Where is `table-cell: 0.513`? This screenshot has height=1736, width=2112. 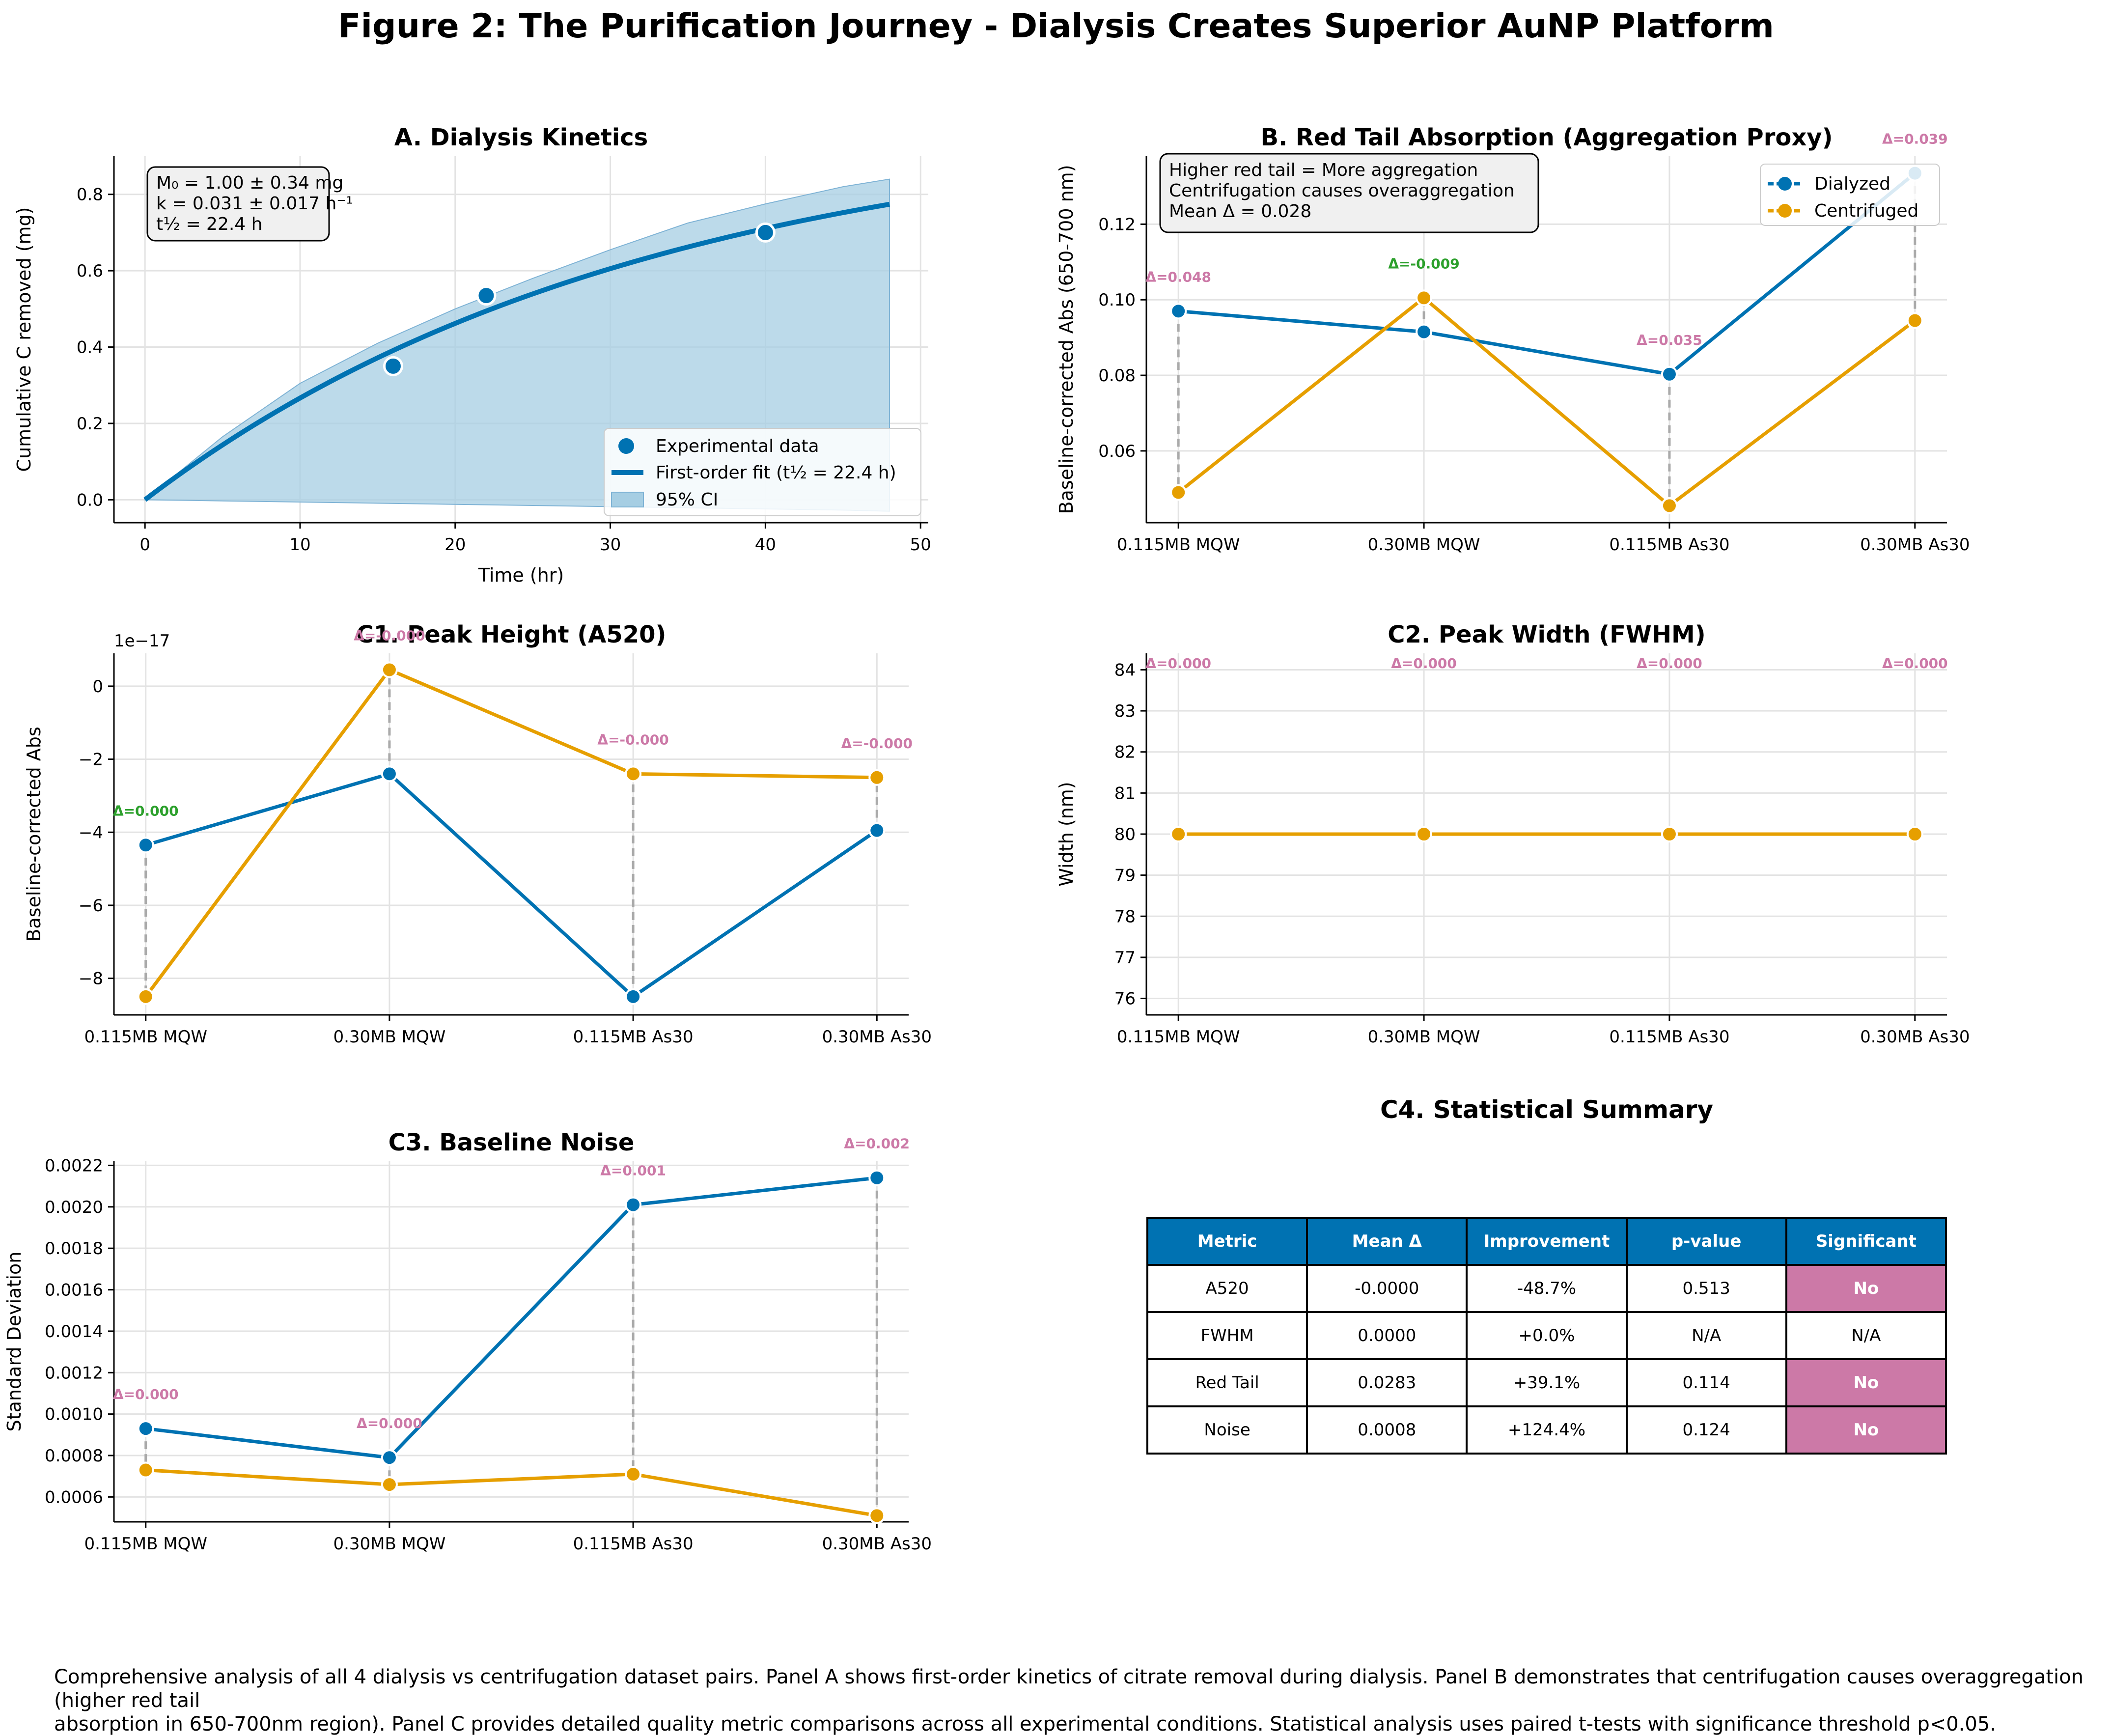
table-cell: 0.513 is located at coordinates (1706, 1288).